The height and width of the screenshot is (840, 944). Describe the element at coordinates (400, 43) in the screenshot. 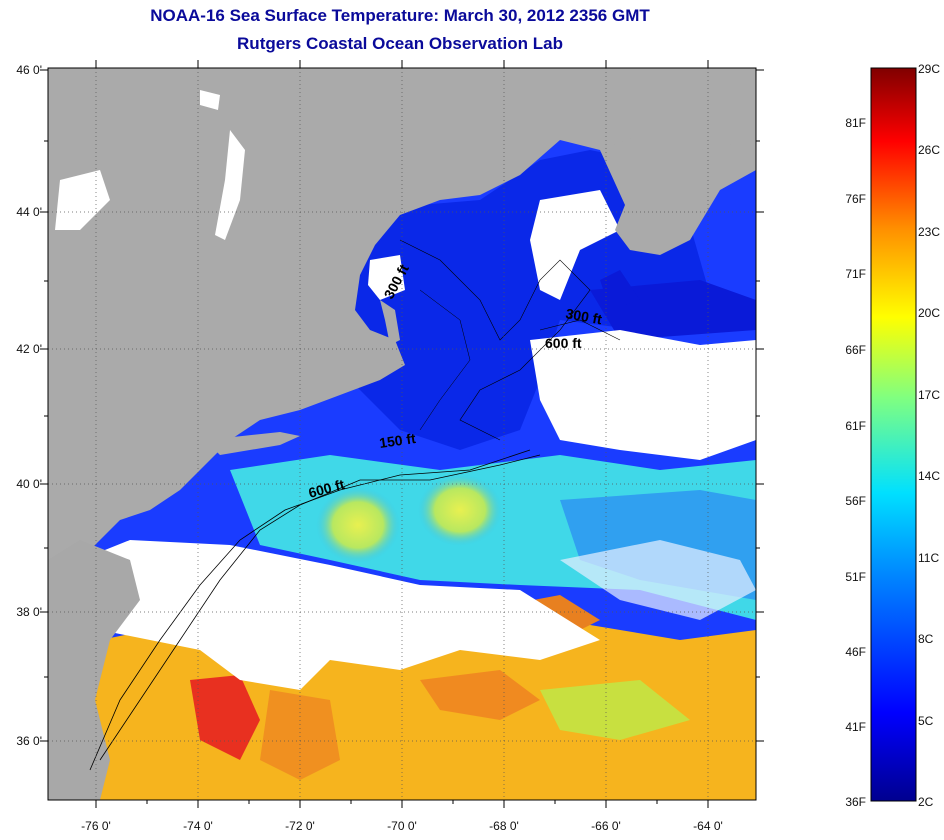

I see `map-subtitle: Rutgers Coastal Ocean Observation Lab` at that location.